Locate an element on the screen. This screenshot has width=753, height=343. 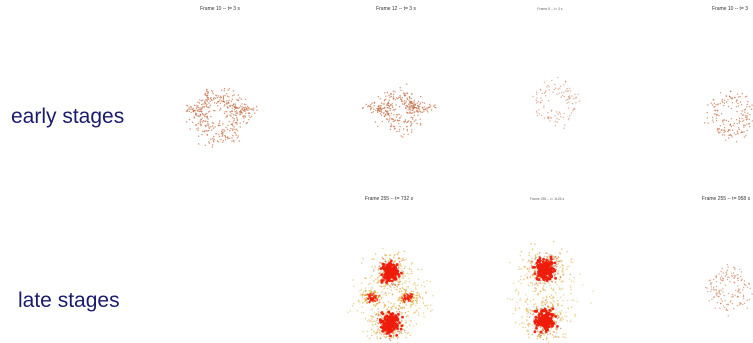
frame-title-late-2: Frame 255 -- t= 1126 s is located at coordinates (547, 199).